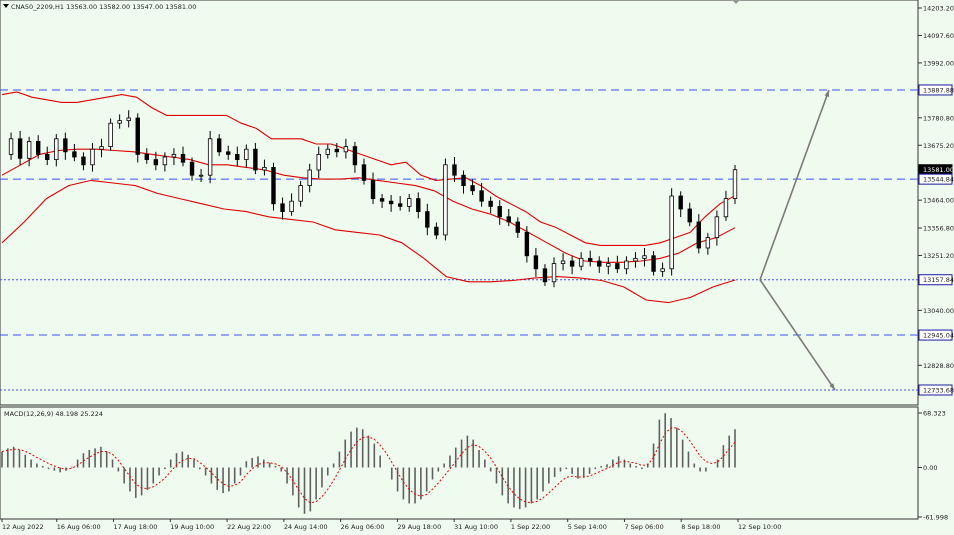 Image resolution: width=954 pixels, height=535 pixels. Describe the element at coordinates (938, 146) in the screenshot. I see `price-tag-5: 13675.20` at that location.